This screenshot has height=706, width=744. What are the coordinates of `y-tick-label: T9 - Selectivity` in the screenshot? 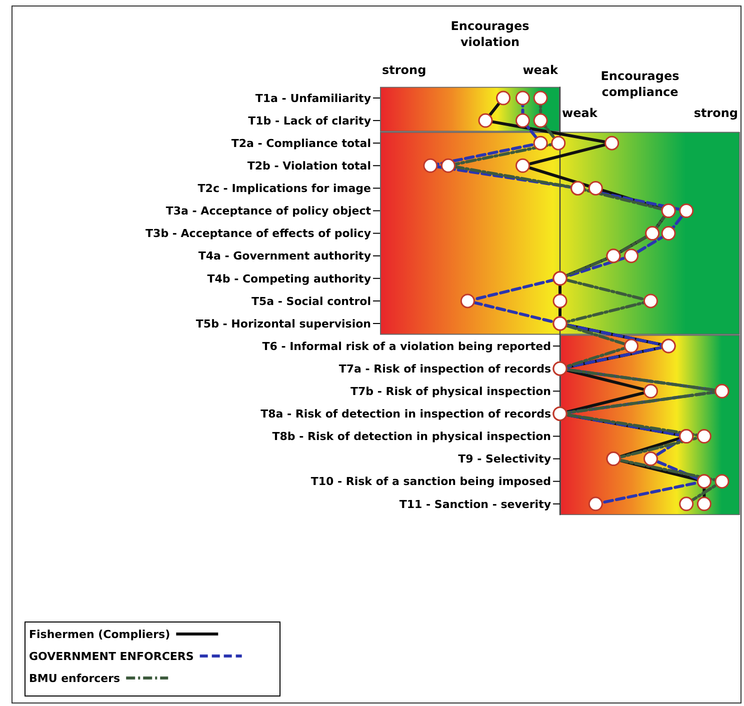 It's located at (504, 459).